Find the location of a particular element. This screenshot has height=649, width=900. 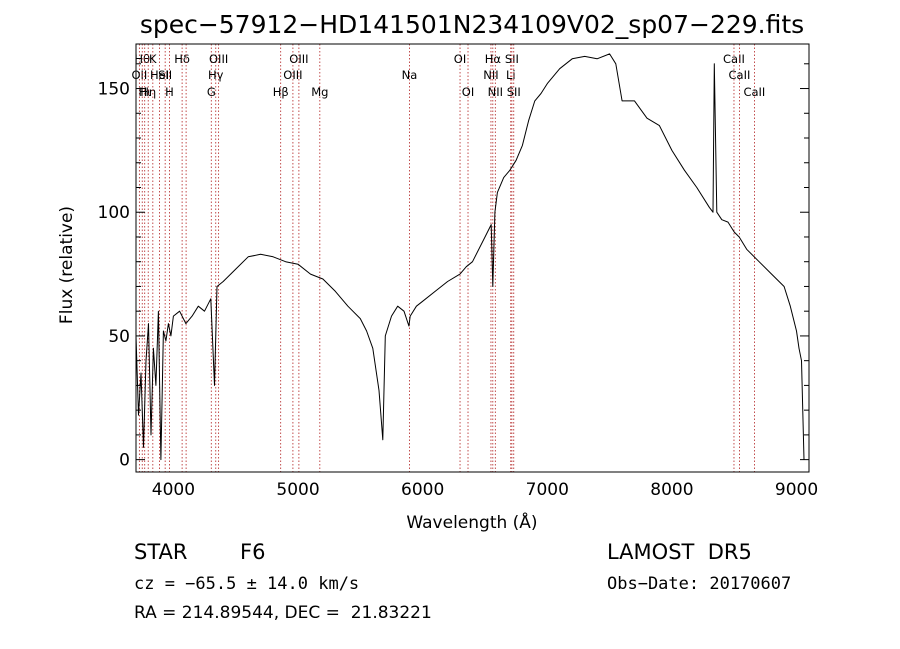

x-tick-label: 9000 is located at coordinates (796, 490).